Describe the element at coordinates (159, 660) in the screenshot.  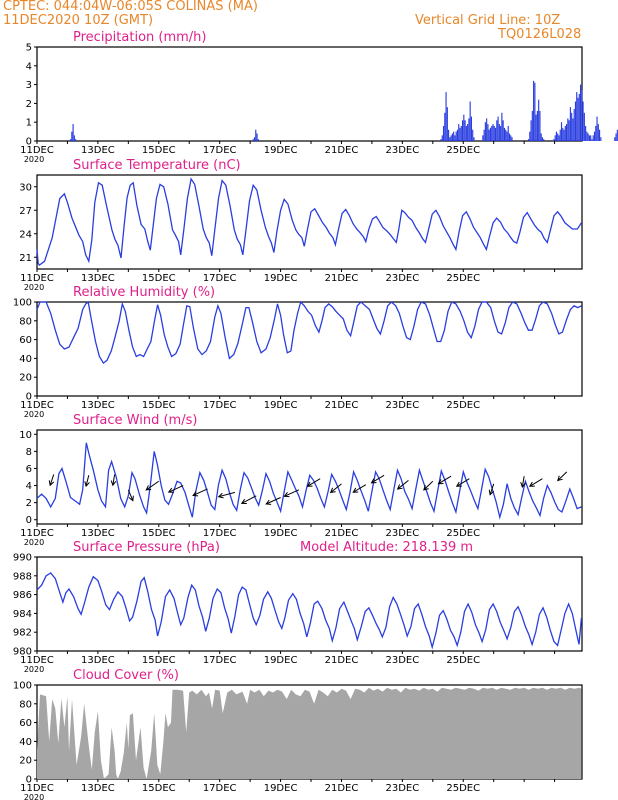
I see `pres-xtick-label: 15DEC` at that location.